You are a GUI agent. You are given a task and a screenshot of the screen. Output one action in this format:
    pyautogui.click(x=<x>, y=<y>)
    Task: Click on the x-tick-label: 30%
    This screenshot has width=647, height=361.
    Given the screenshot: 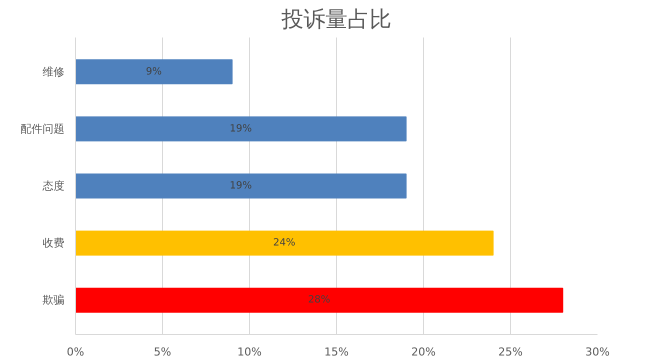 What is the action you would take?
    pyautogui.click(x=597, y=352)
    